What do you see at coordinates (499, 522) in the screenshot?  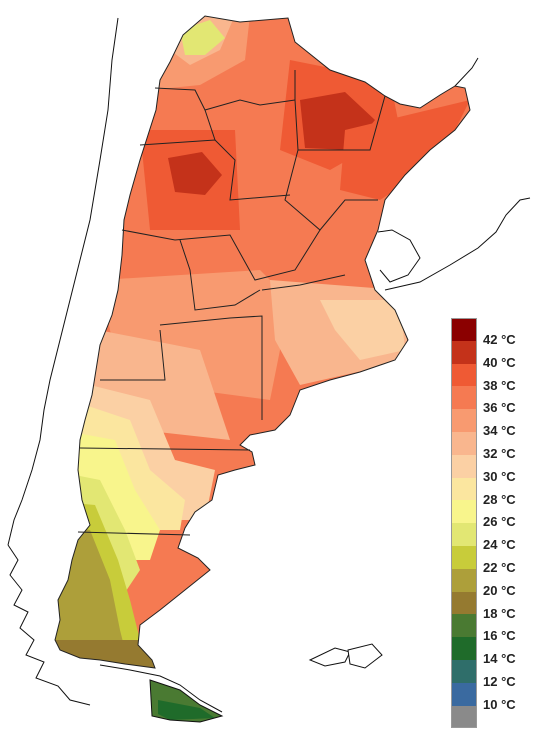 I see `legend-label: 26 °C` at bounding box center [499, 522].